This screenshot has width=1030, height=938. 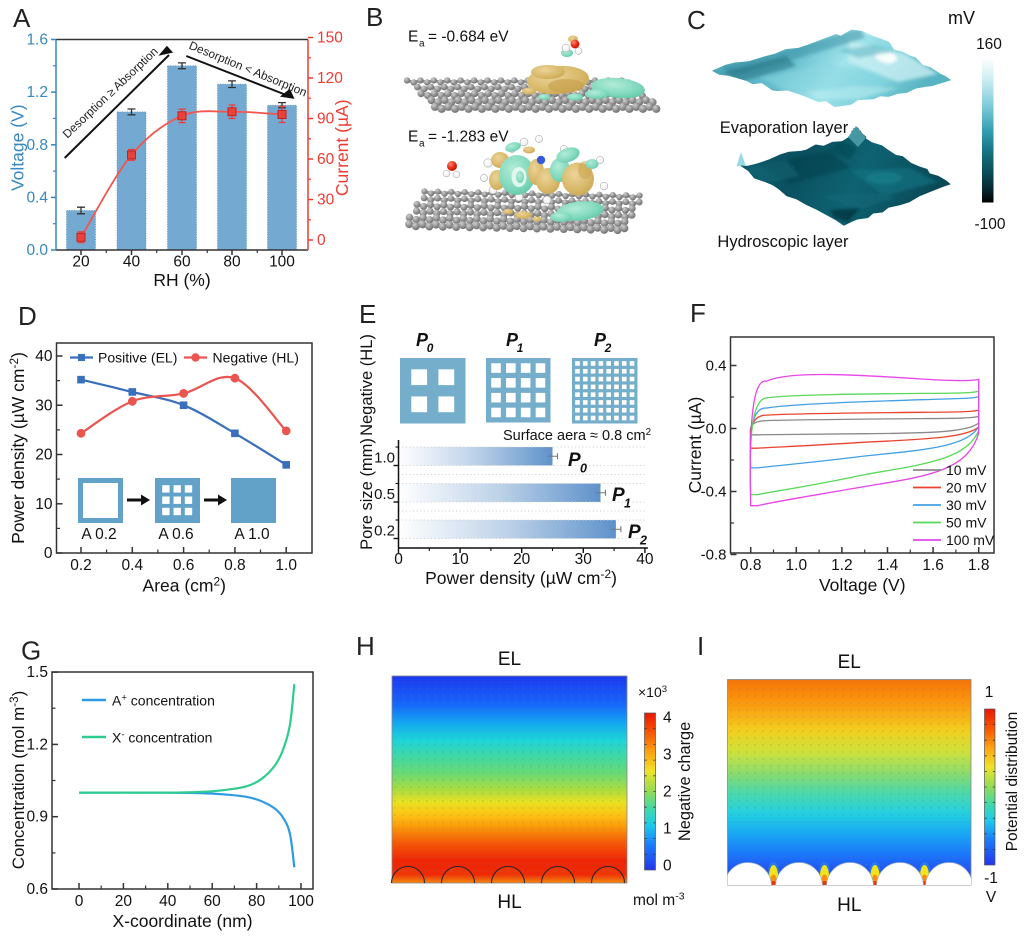 I want to click on svg-text: 20 mV, so click(x=966, y=488).